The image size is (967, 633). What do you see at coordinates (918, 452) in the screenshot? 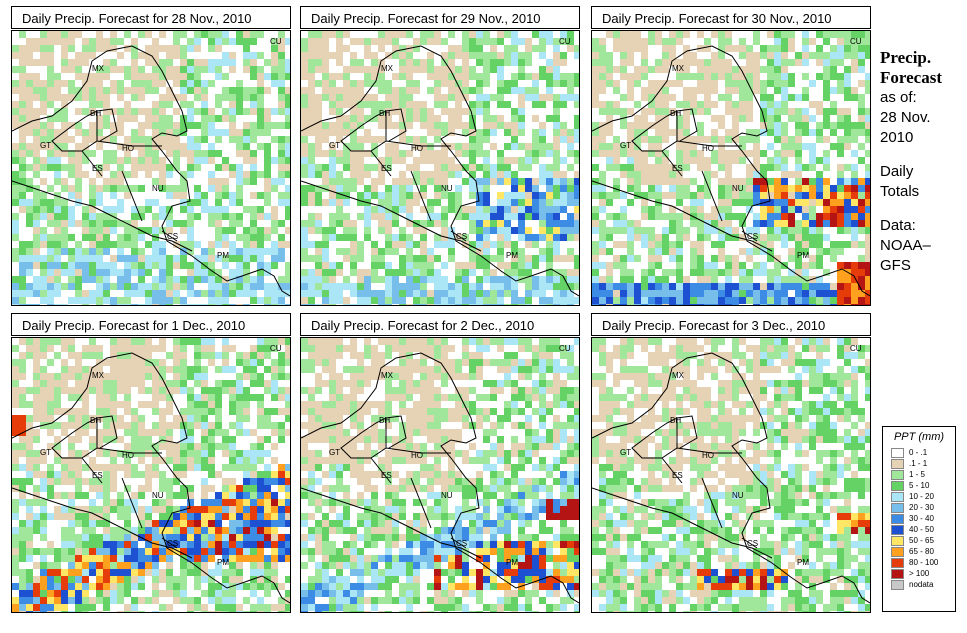
I see `legend-label: 0 - .1` at bounding box center [918, 452].